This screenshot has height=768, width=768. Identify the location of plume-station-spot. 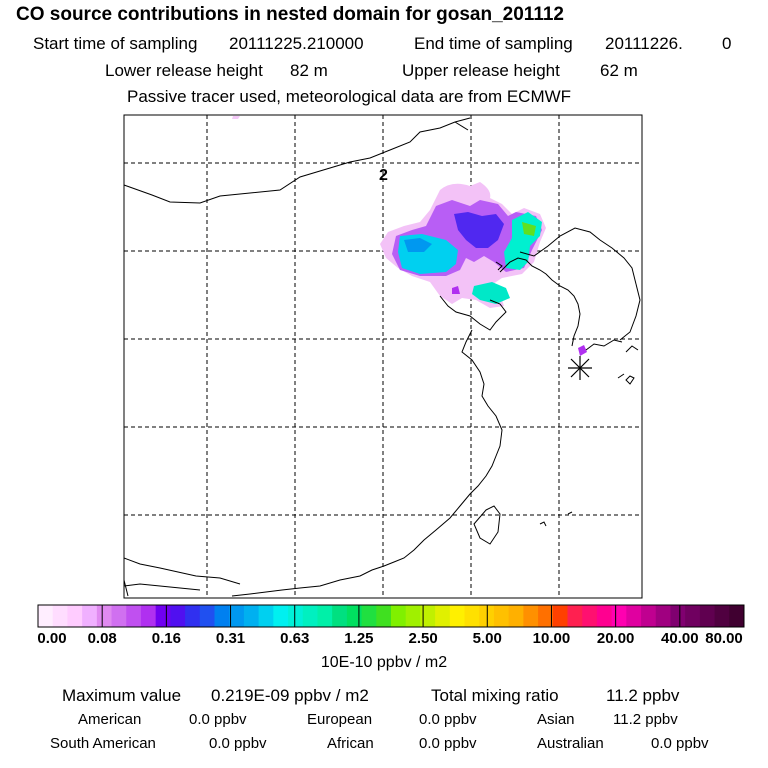
(582, 350).